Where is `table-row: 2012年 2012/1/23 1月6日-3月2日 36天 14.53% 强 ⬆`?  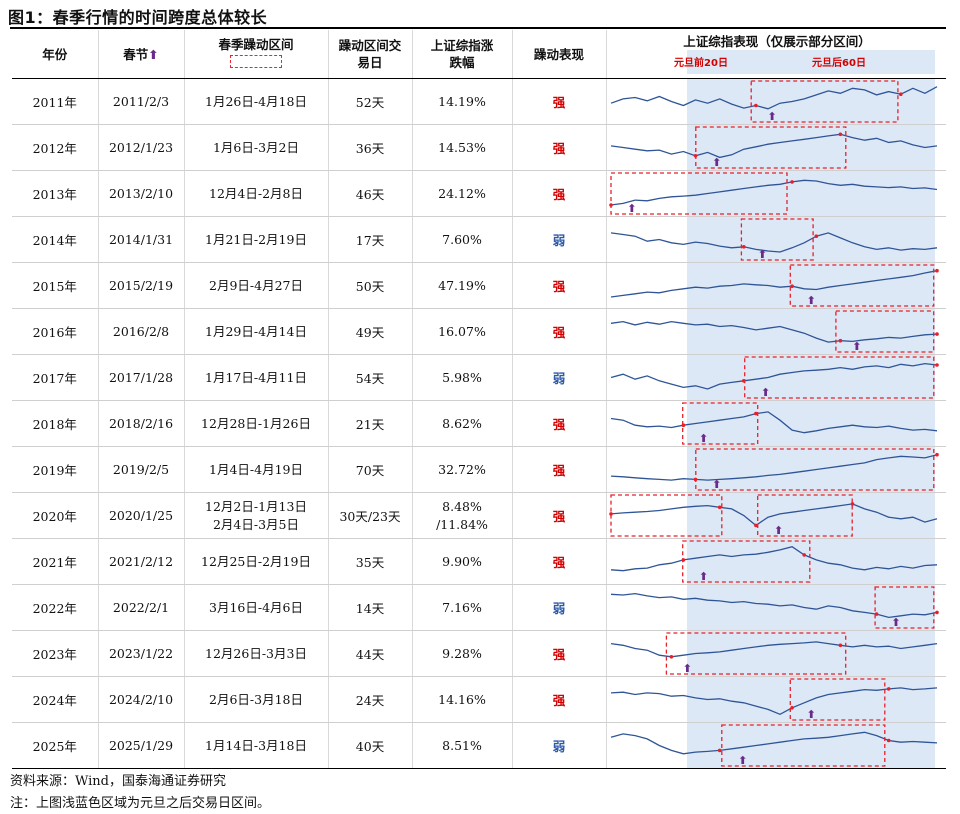
table-row: 2012年 2012/1/23 1月6日-3月2日 36天 14.53% 强 ⬆ is located at coordinates (479, 147).